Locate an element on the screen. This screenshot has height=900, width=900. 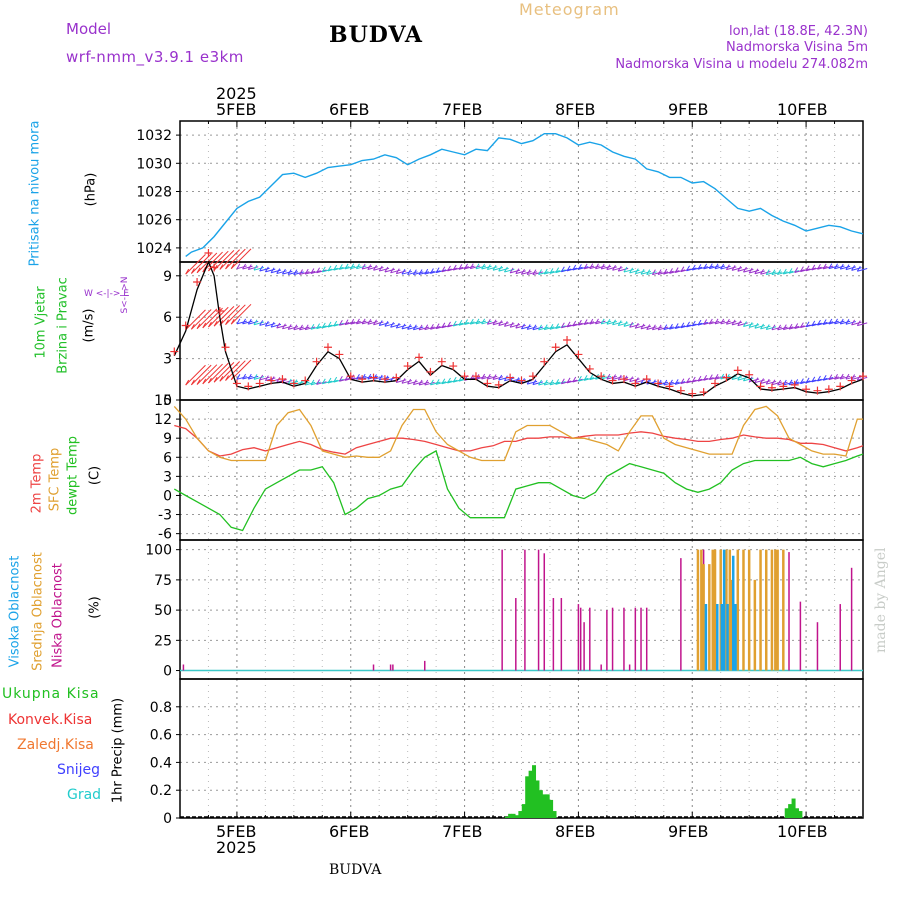
precip-legend-freezing: Zaledj.Kisa is located at coordinates (55, 745).